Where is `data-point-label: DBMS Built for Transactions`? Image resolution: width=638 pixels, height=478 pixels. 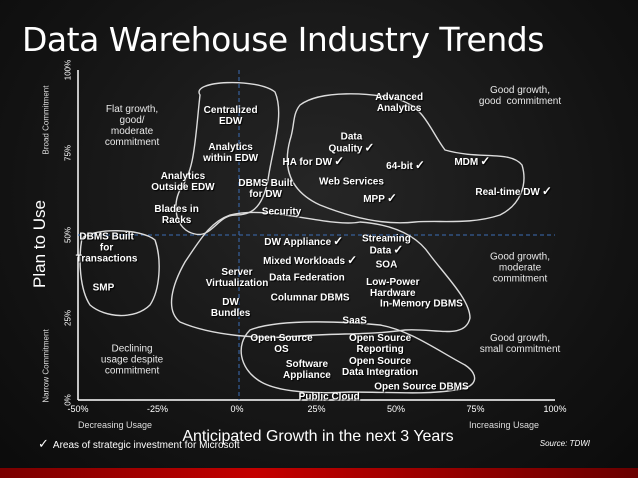
data-point-label: DBMS Built for Transactions is located at coordinates (107, 248).